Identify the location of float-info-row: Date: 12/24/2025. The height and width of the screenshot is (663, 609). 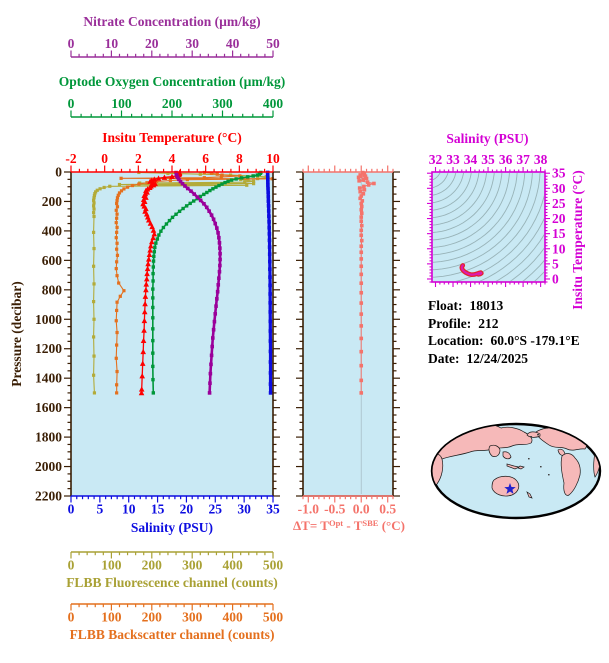
(504, 359).